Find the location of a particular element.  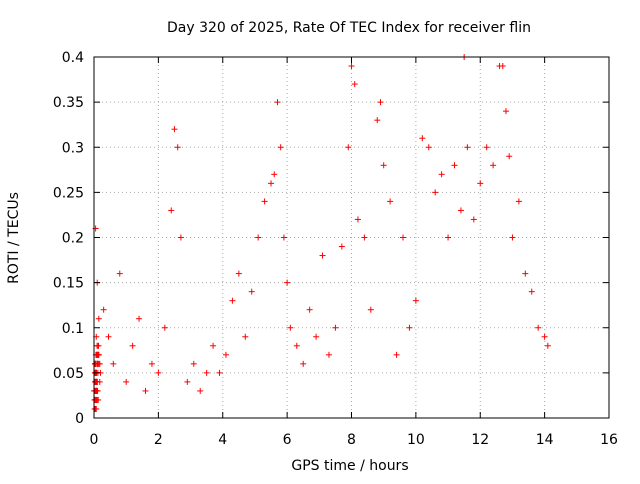

x-tick-label: 10 is located at coordinates (416, 440).